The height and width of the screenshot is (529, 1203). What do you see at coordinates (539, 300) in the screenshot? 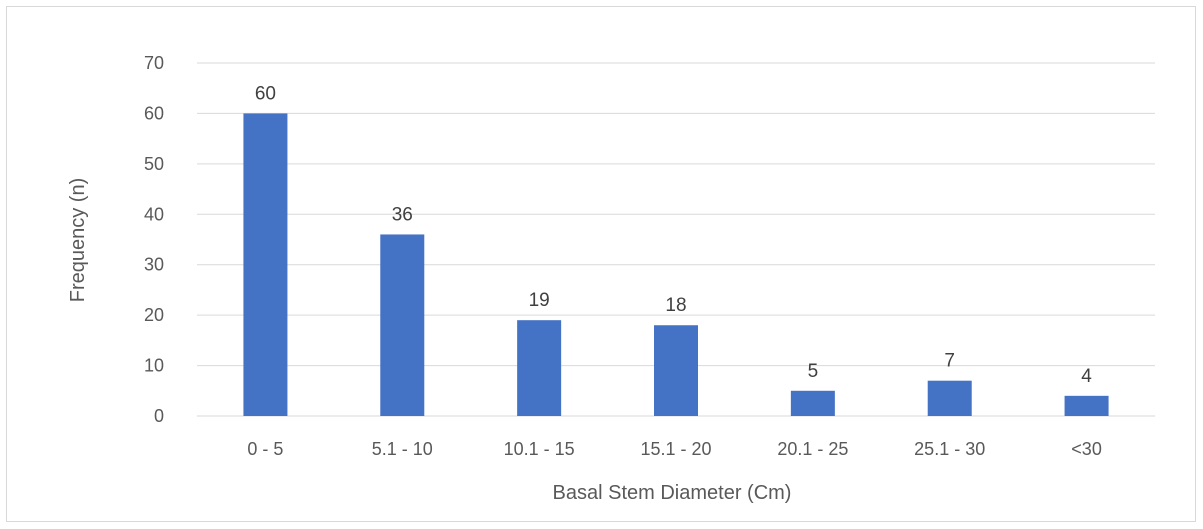
I see `data-label: 19` at bounding box center [539, 300].